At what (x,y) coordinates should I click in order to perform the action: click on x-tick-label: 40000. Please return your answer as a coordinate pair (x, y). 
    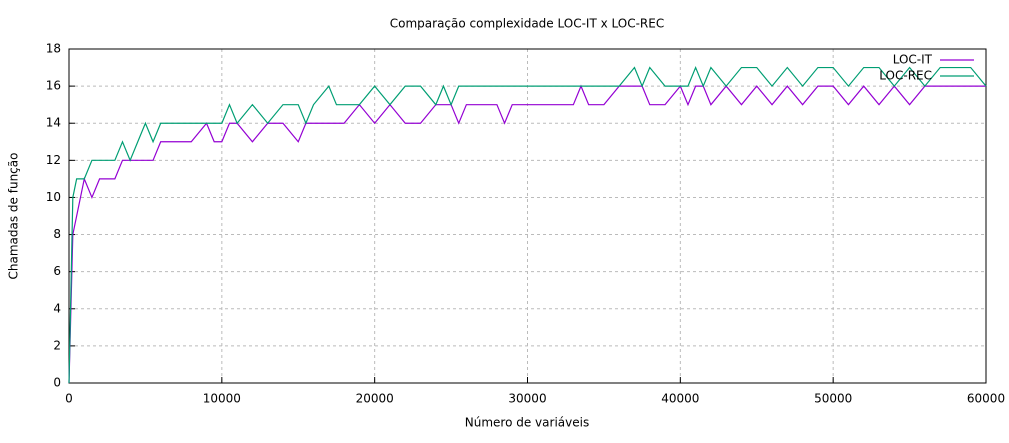
    Looking at the image, I should click on (680, 399).